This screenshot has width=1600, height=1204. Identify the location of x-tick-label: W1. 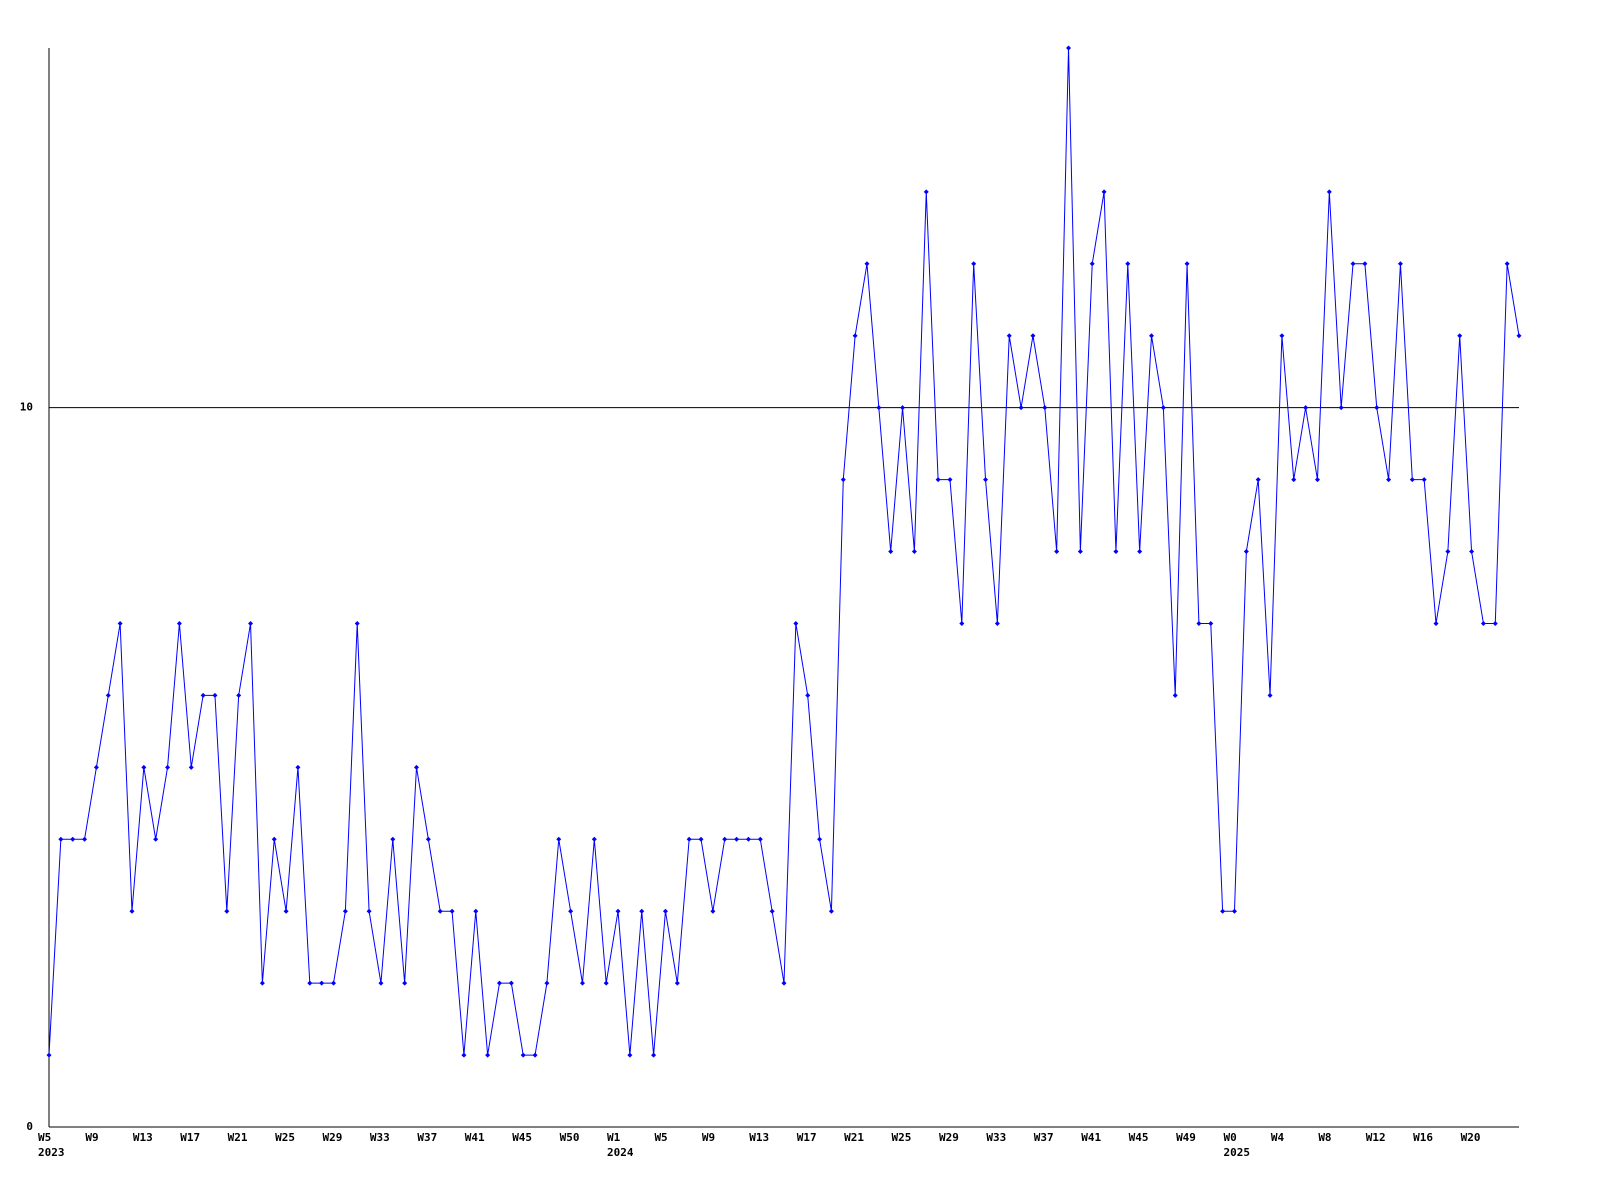
(614, 1137).